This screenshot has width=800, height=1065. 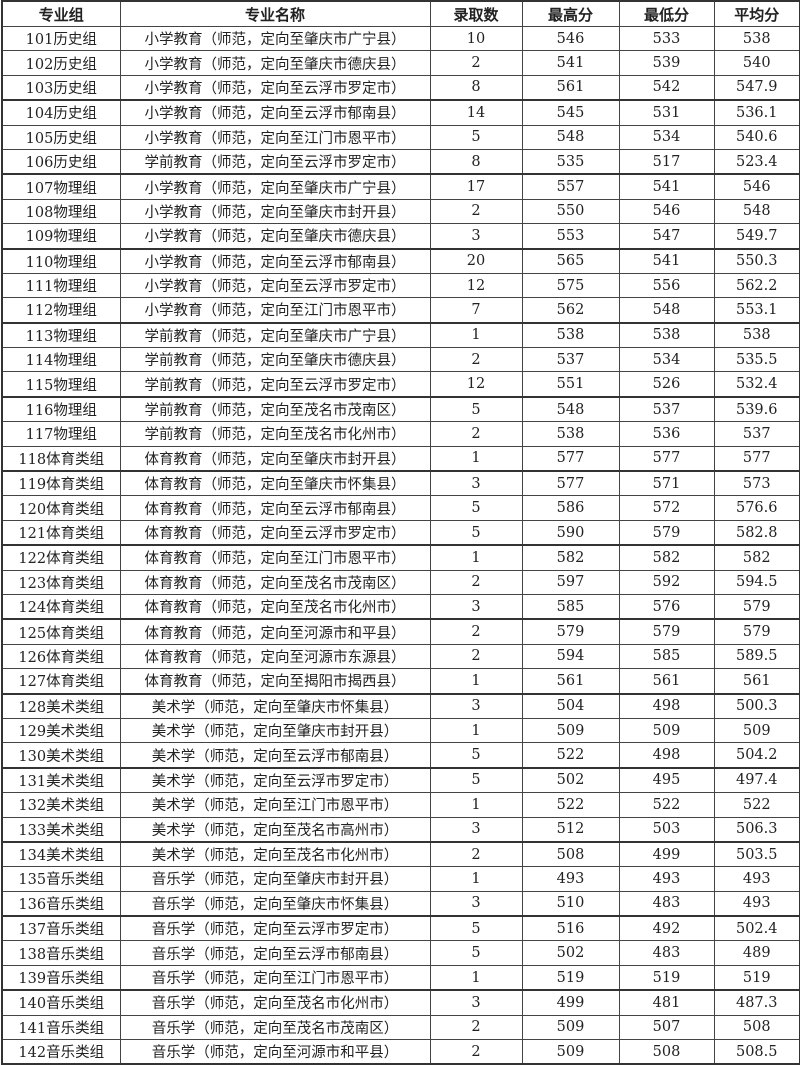 I want to click on avg-score-cell: 589.5, so click(x=756, y=656).